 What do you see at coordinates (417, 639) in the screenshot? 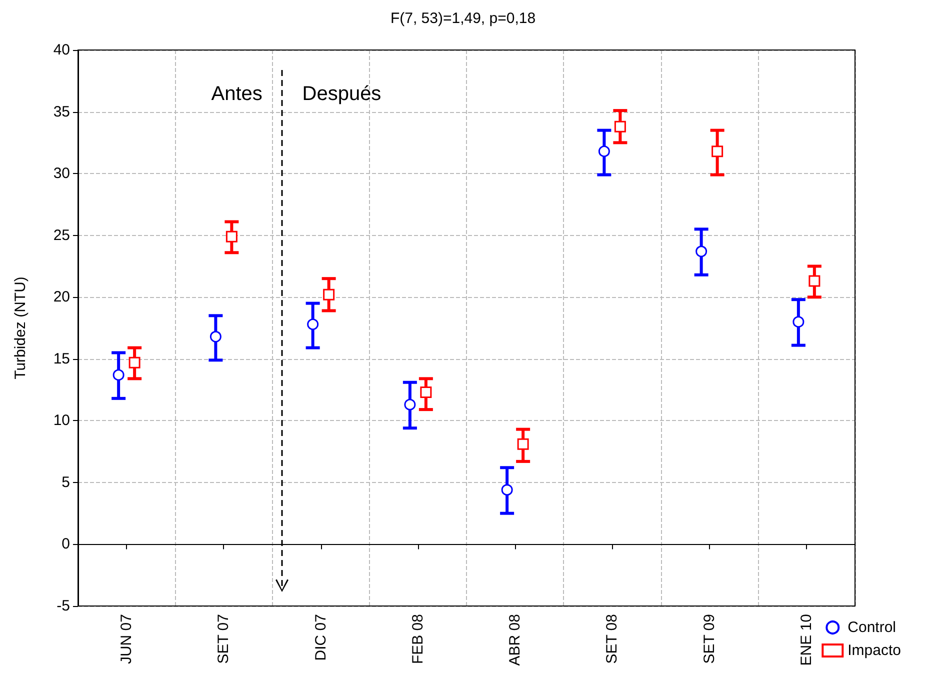
I see `x-tick-label: FEB 08` at bounding box center [417, 639].